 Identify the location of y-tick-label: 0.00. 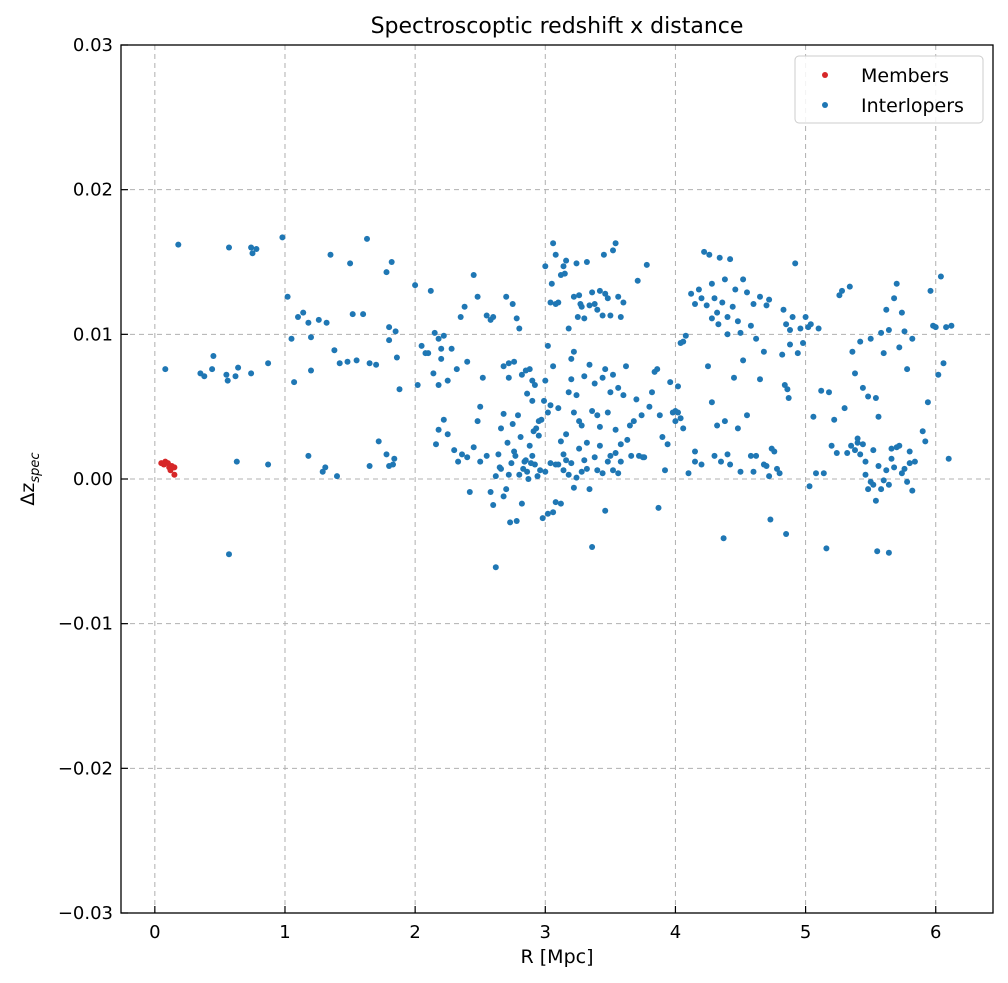
(93, 479).